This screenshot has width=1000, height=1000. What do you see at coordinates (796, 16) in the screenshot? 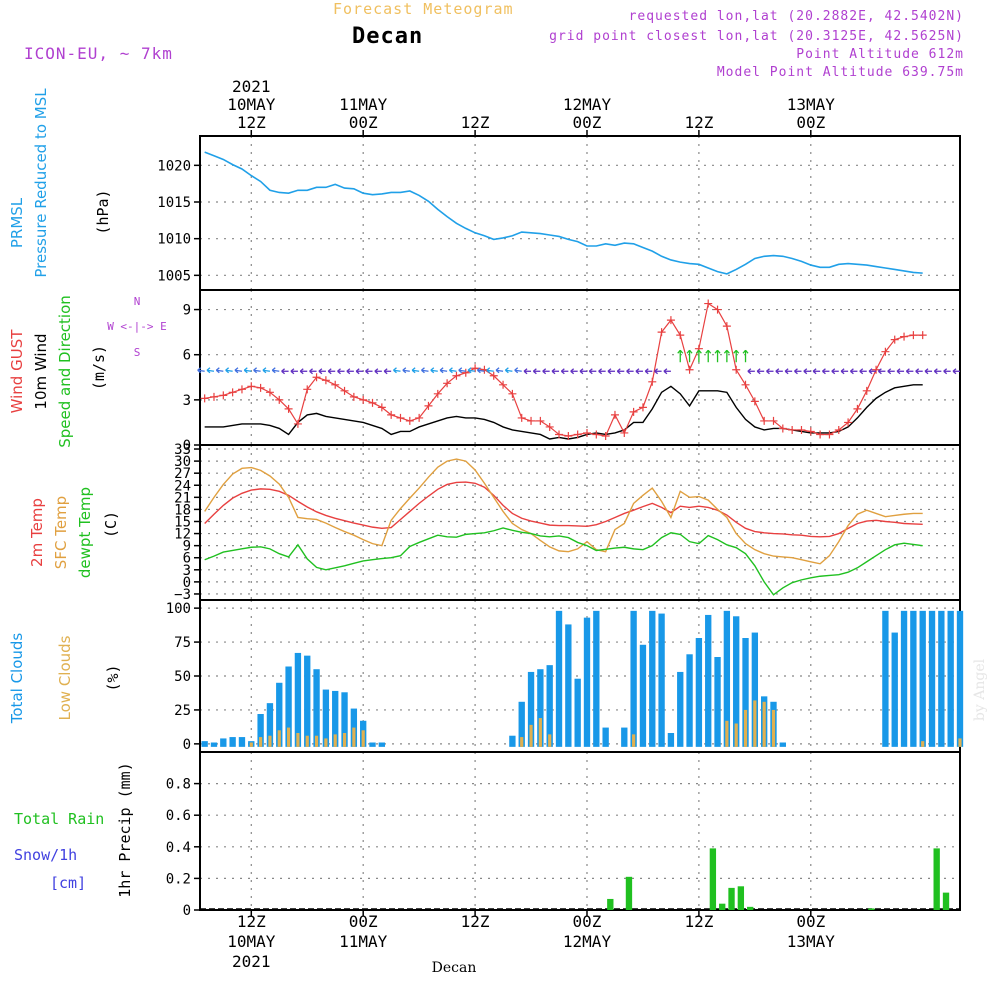
I see `requested-coords: requested lon,lat (20.2882E, 42.5402N)` at bounding box center [796, 16].